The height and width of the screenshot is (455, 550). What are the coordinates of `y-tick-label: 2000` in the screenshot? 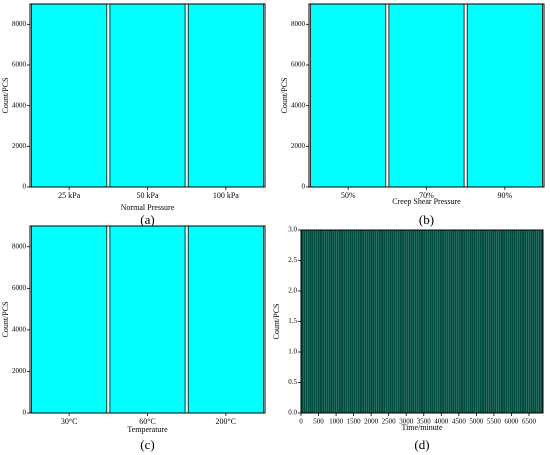 It's located at (19, 146).